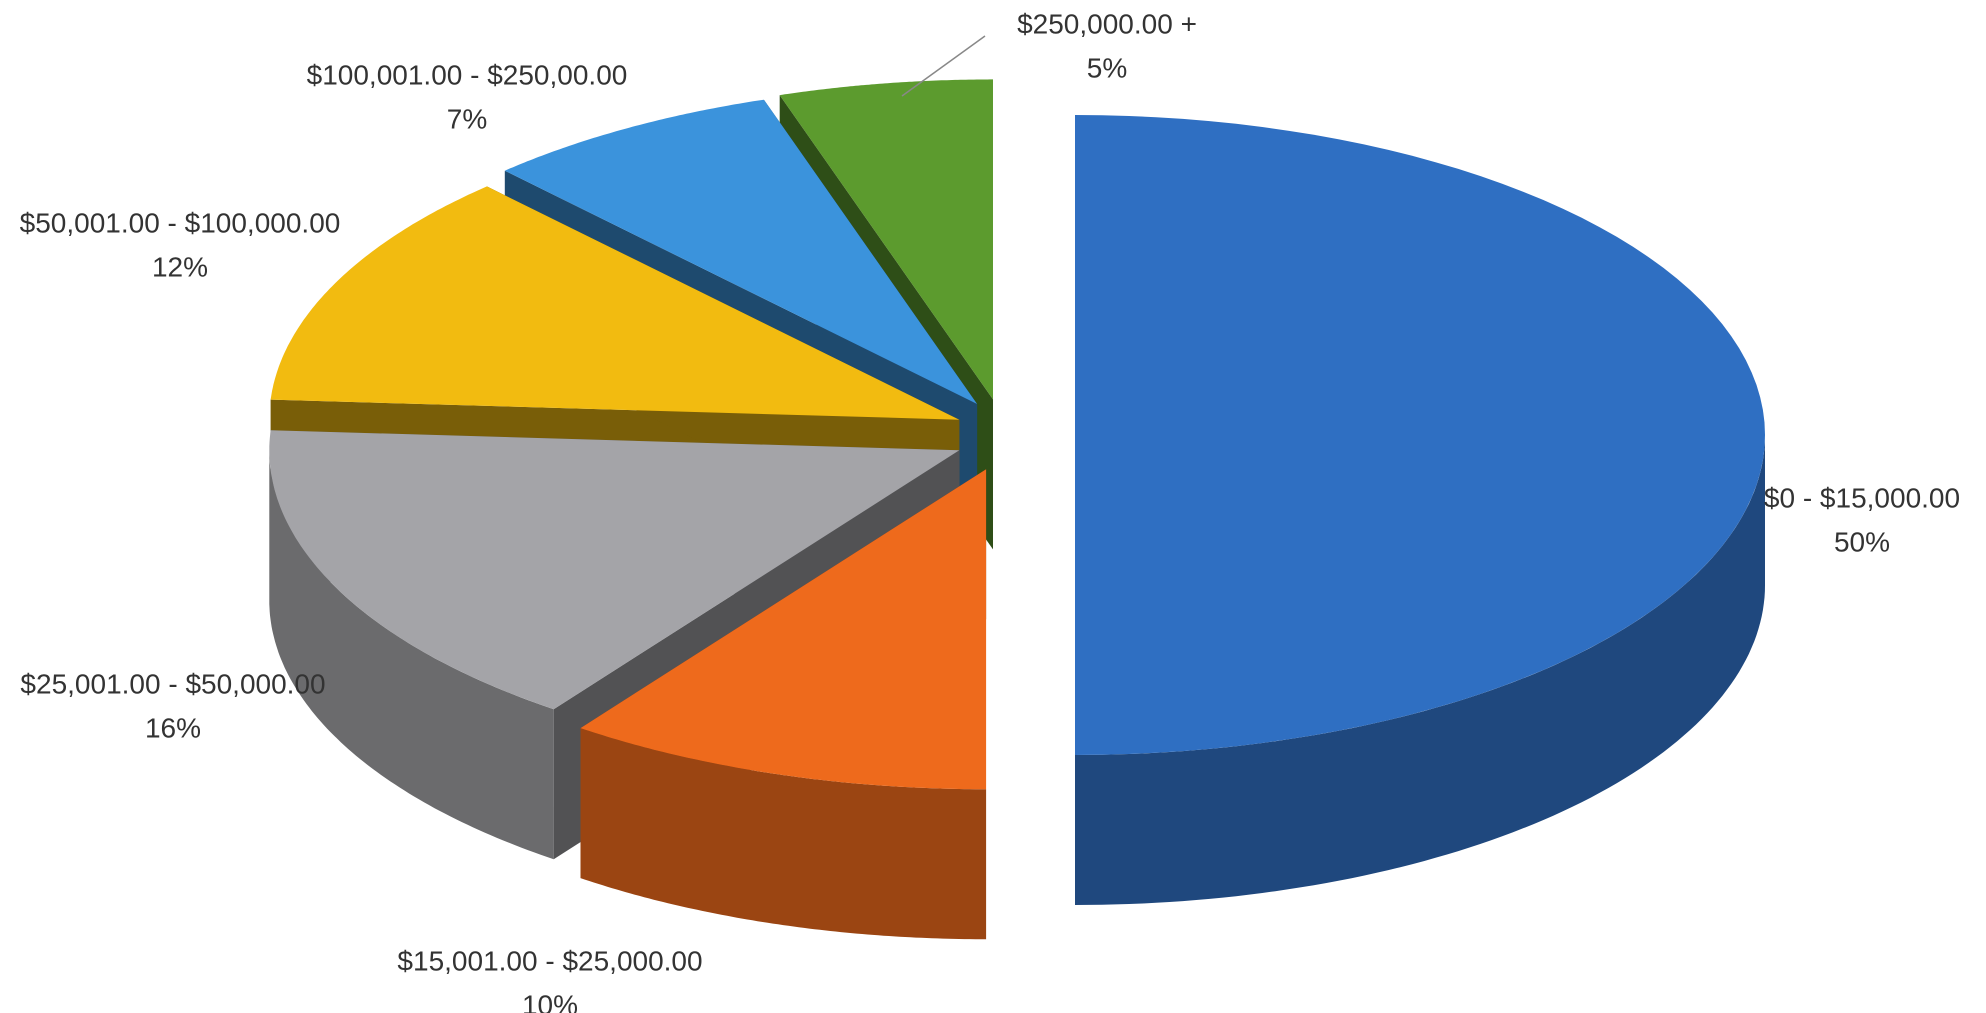  Describe the element at coordinates (943, 66) in the screenshot. I see `leader-line` at that location.